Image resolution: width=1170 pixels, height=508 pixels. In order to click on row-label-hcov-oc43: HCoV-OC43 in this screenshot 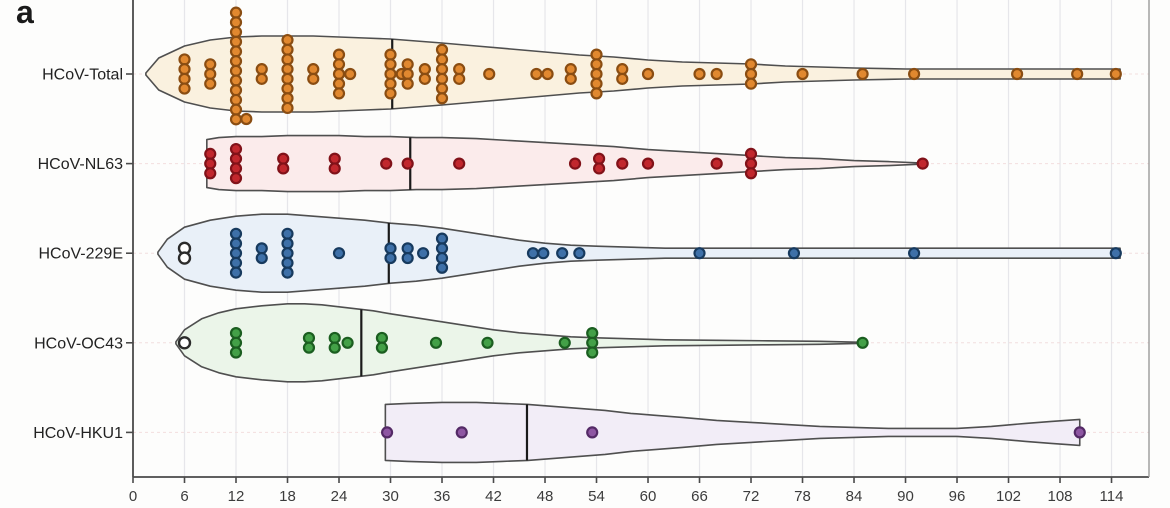, I will do `click(78, 343)`.